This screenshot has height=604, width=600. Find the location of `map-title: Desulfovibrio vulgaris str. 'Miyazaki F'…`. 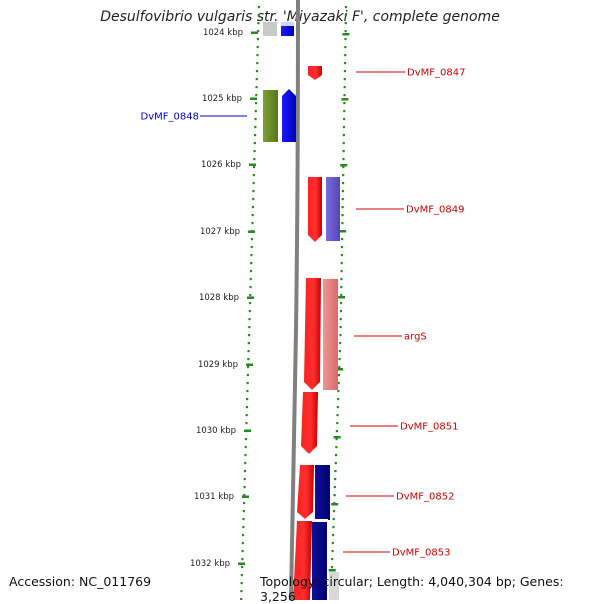

map-title: Desulfovibrio vulgaris str. 'Miyazaki F'… is located at coordinates (300, 17).